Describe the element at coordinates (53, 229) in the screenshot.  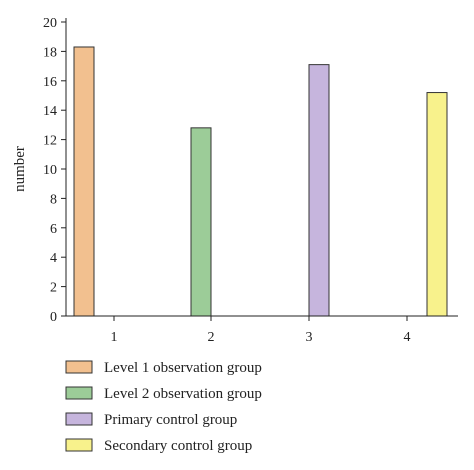
I see `y-tick-label: 6` at that location.